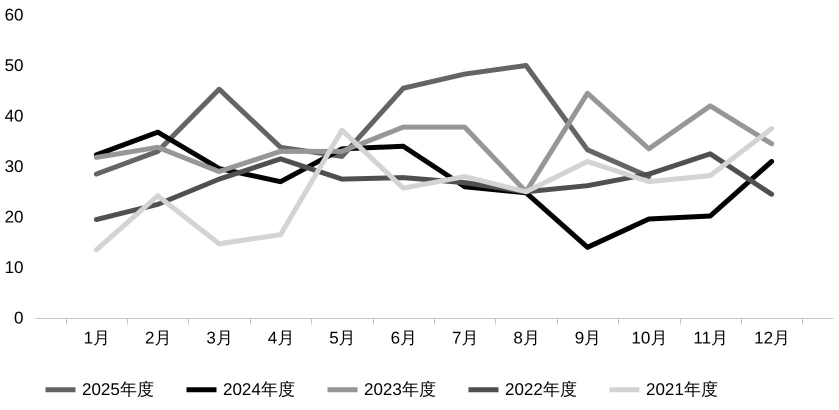 The width and height of the screenshot is (839, 410). What do you see at coordinates (14, 116) in the screenshot?
I see `y-tick-label: 40` at bounding box center [14, 116].